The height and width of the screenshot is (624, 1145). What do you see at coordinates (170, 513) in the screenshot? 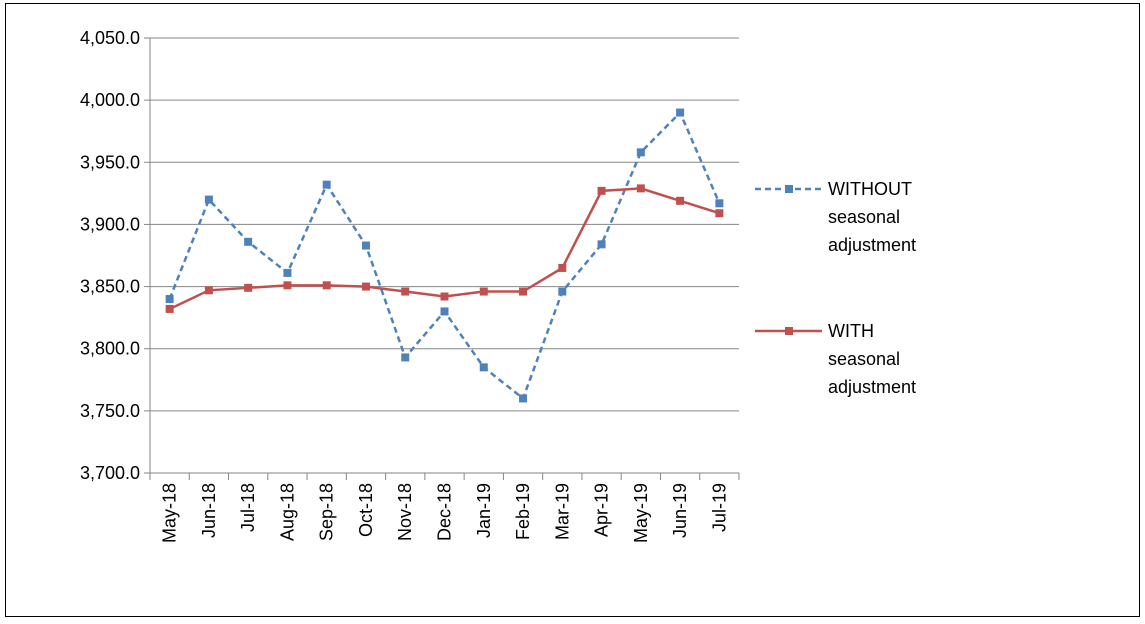
I see `x-tick-label: May-18` at bounding box center [170, 513].